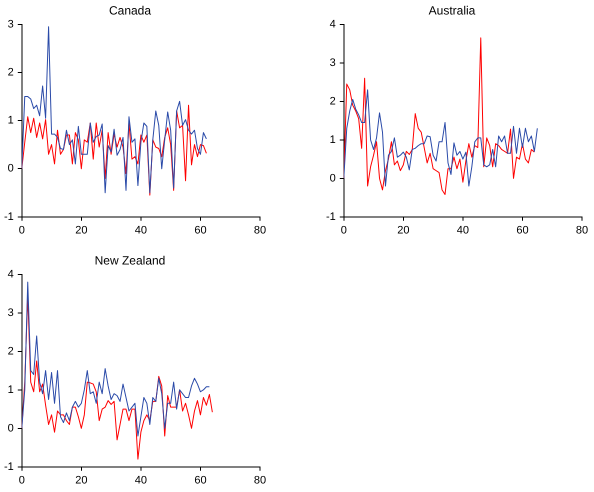  Describe the element at coordinates (130, 261) in the screenshot. I see `chart-title: New Zealand` at that location.